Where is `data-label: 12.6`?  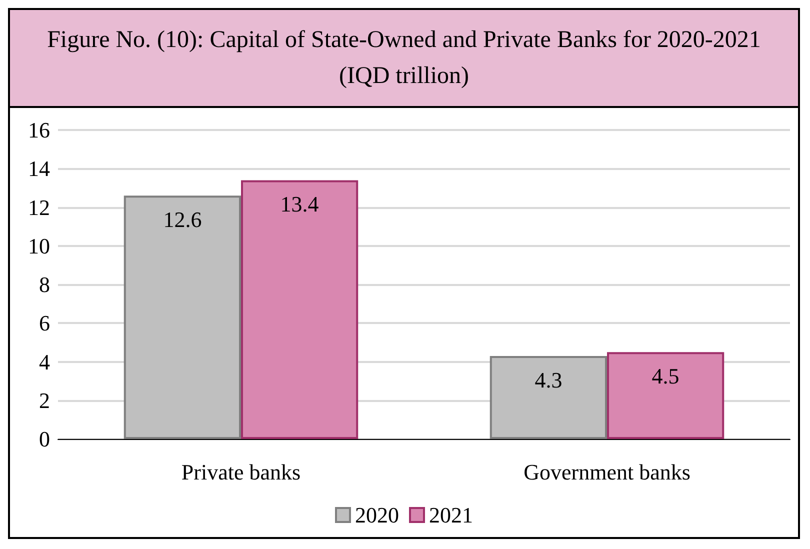
data-label: 12.6 is located at coordinates (182, 219).